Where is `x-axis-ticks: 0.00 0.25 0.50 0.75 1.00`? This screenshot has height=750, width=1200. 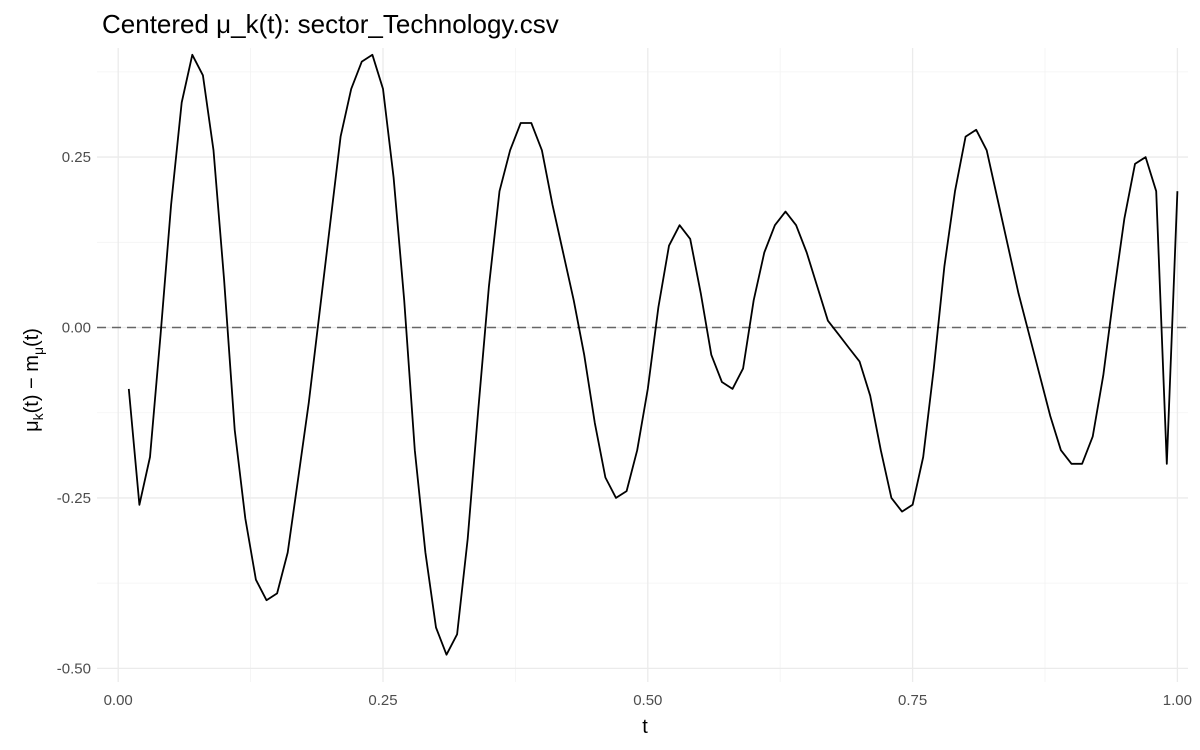
x-axis-ticks: 0.00 0.25 0.50 0.75 1.00 is located at coordinates (648, 700).